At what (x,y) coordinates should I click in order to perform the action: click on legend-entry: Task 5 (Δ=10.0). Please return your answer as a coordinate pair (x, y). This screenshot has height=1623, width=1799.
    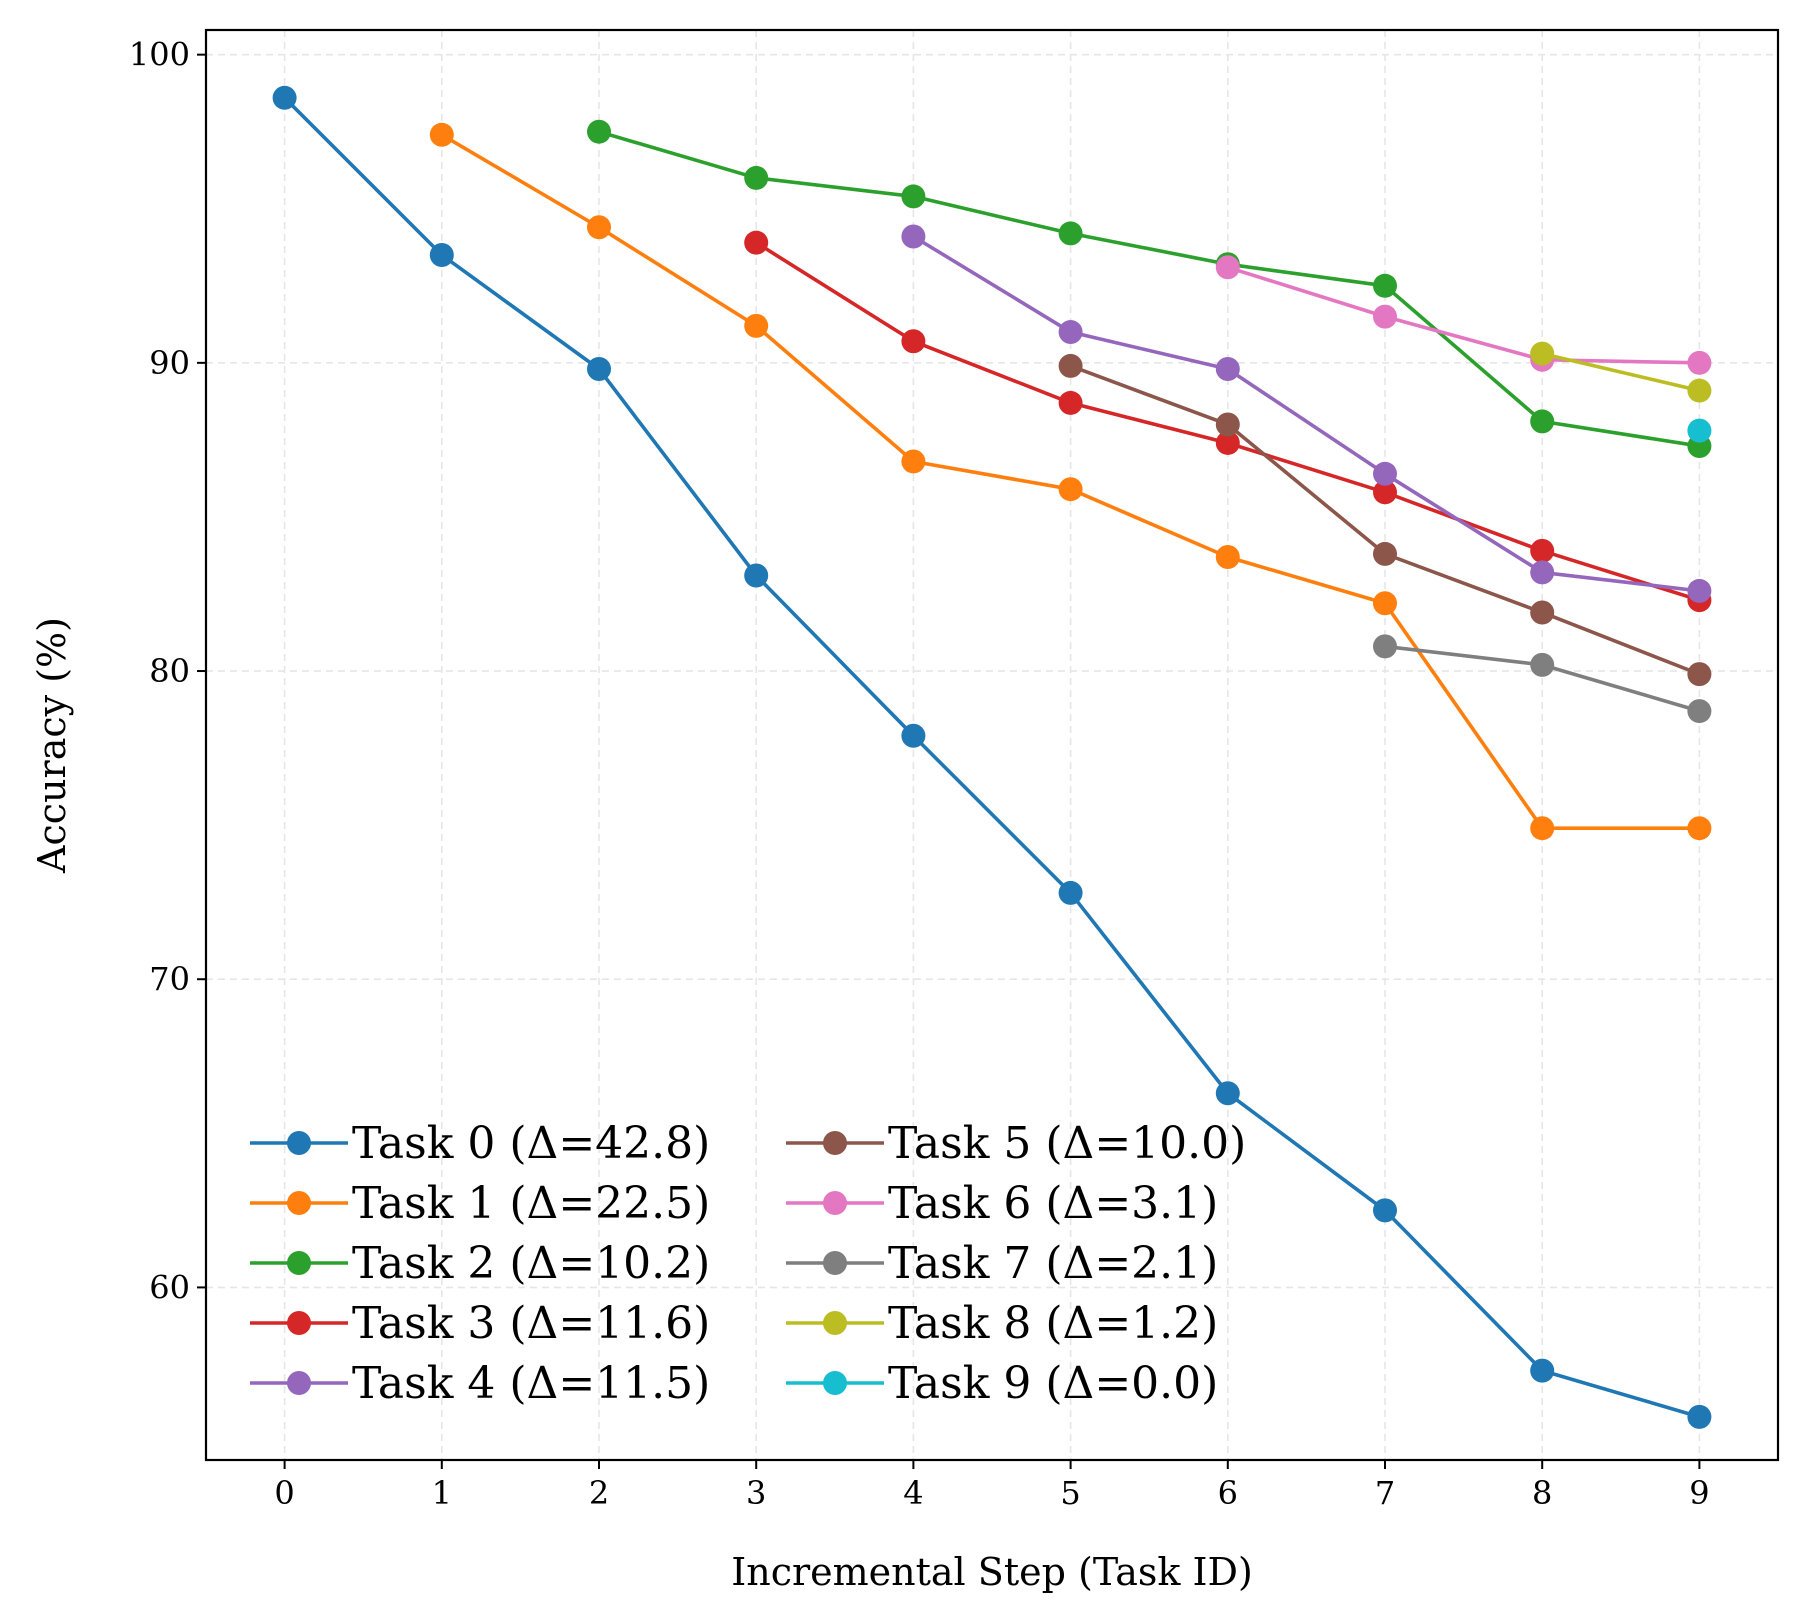
    Looking at the image, I should click on (1016, 1143).